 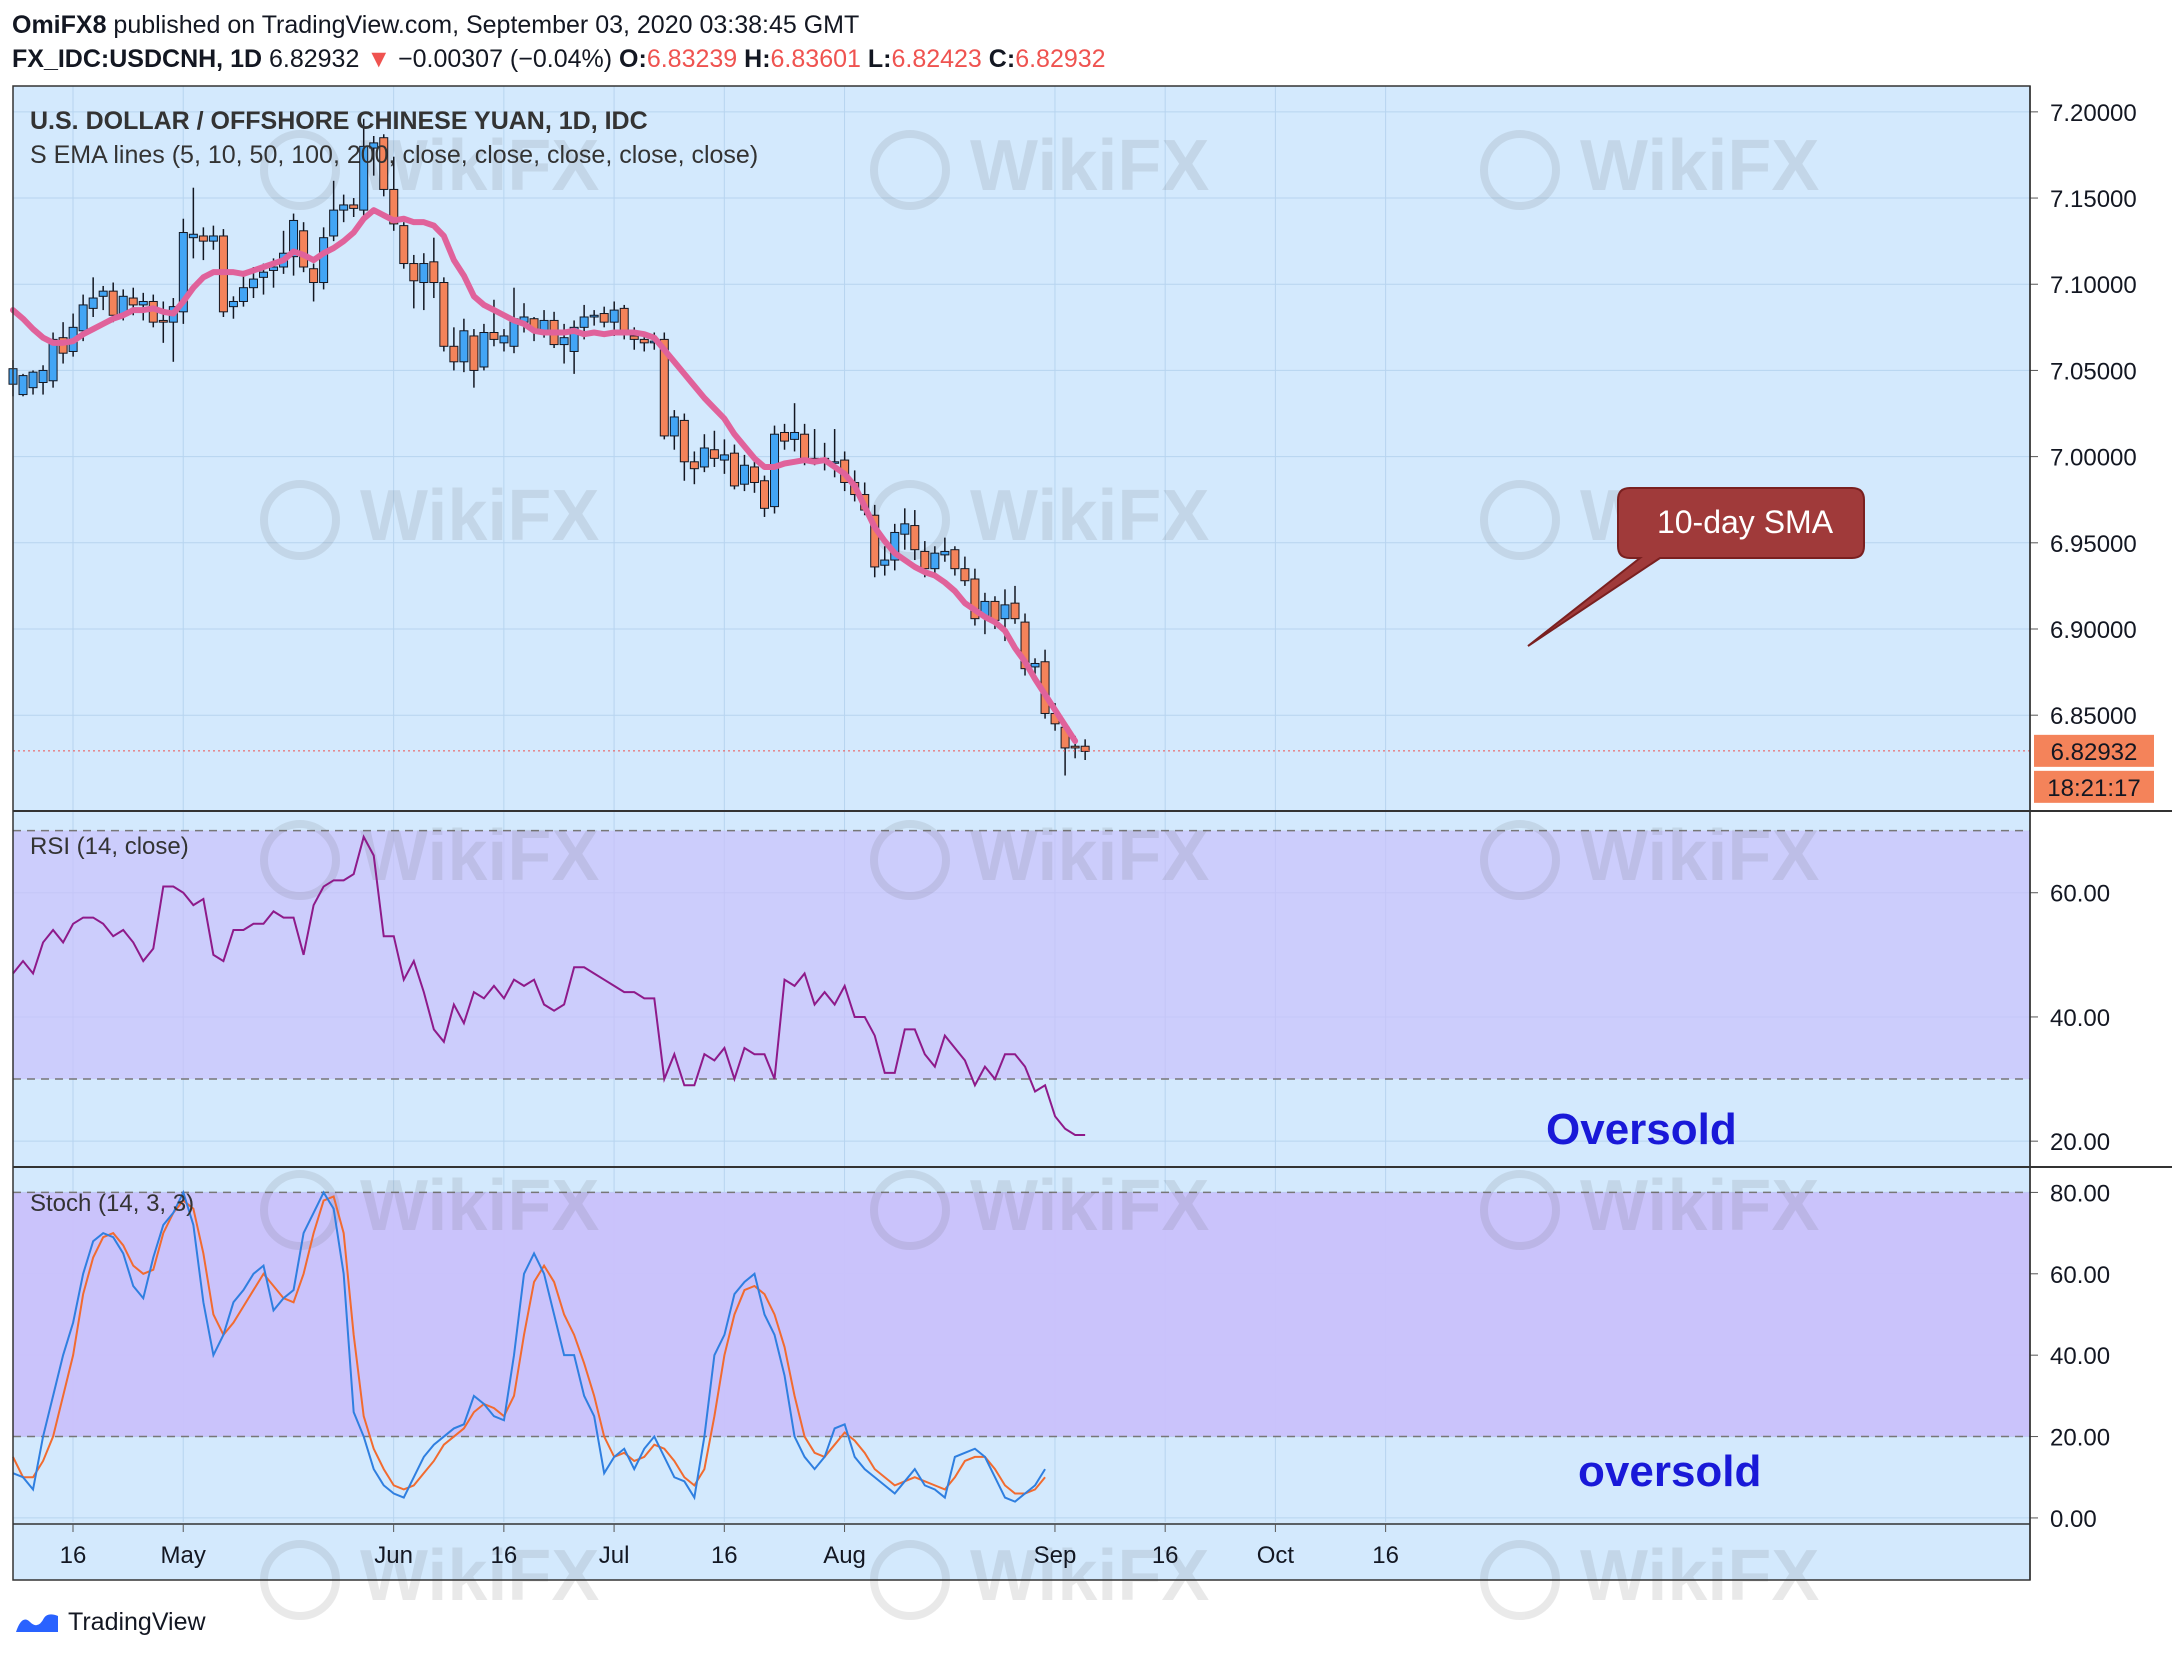 I want to click on callout-shape, so click(x=1696, y=567).